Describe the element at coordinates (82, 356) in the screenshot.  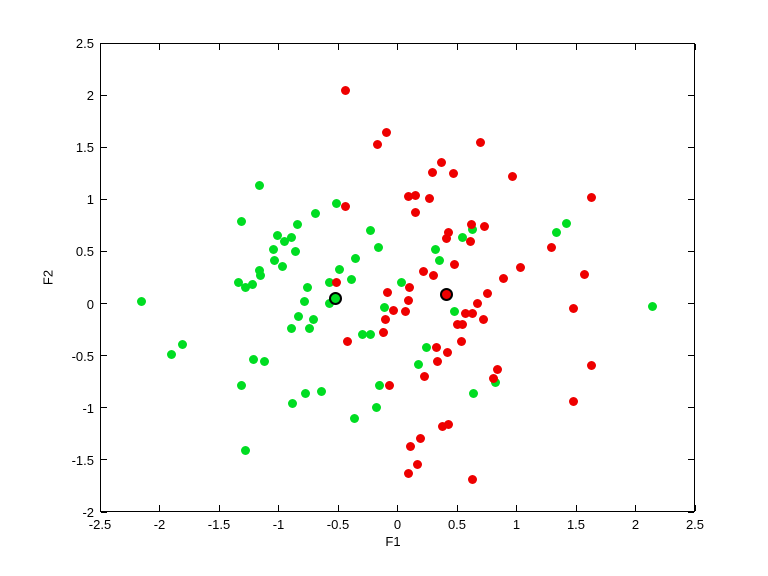
I see `y-tick-label: -0.5` at that location.